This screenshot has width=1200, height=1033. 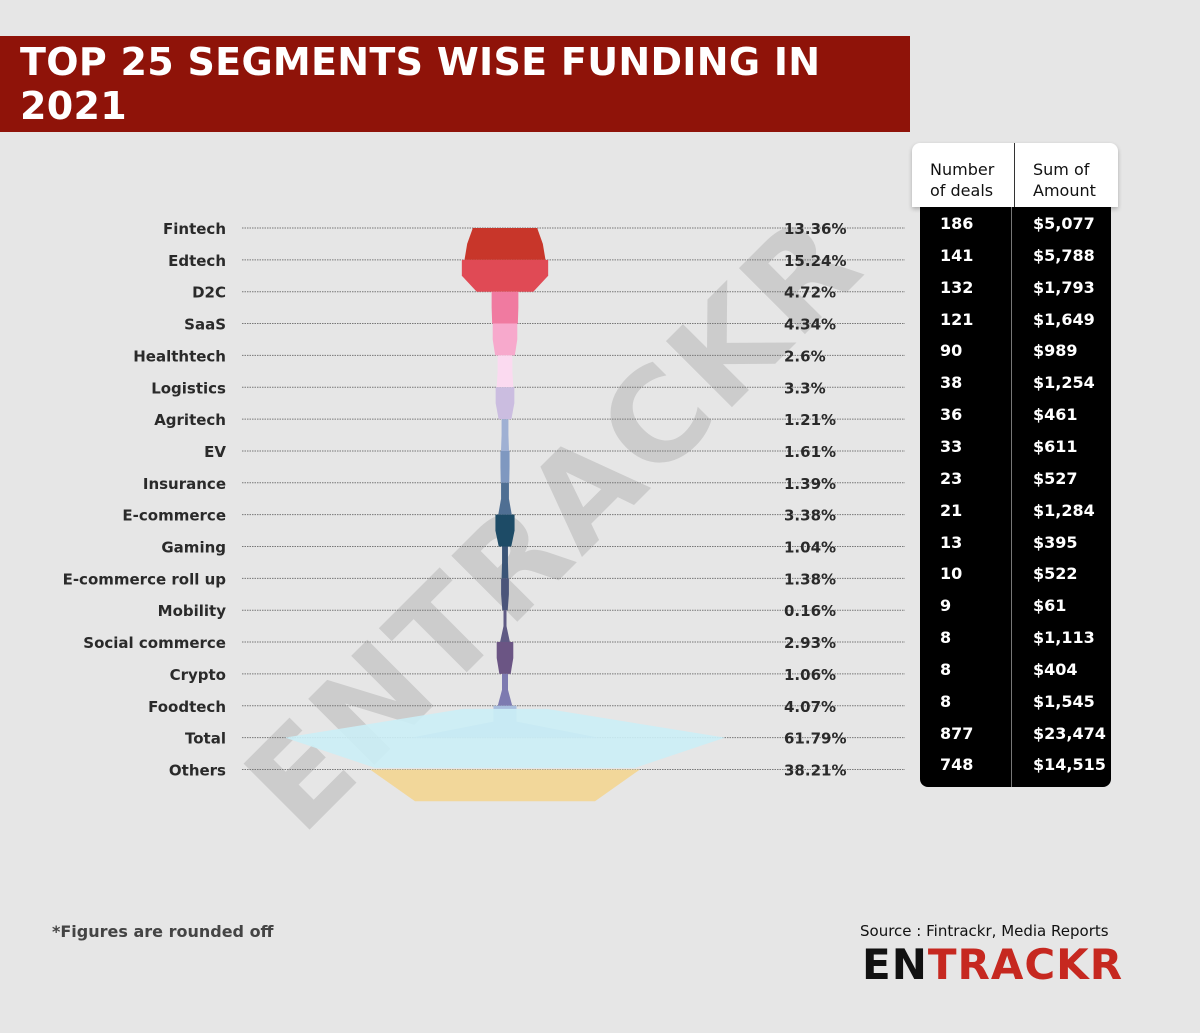 What do you see at coordinates (1064, 287) in the screenshot?
I see `amount-value: $1,793` at bounding box center [1064, 287].